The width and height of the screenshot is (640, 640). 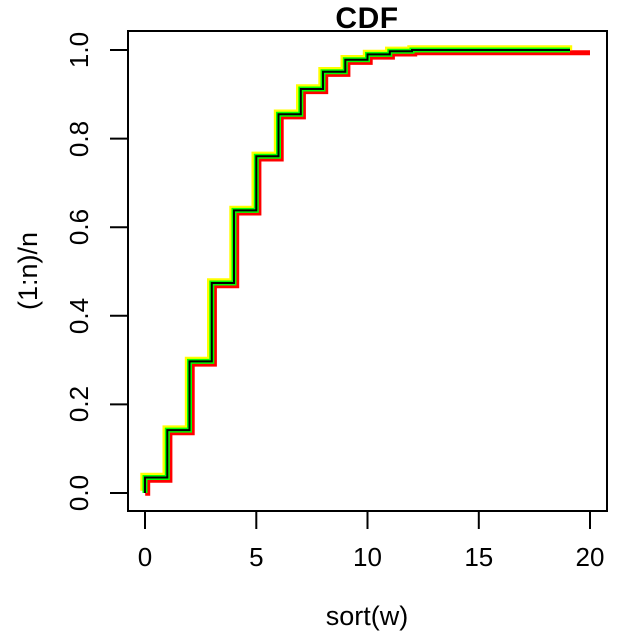 I want to click on x-tick-label-20: 20, so click(x=590, y=557).